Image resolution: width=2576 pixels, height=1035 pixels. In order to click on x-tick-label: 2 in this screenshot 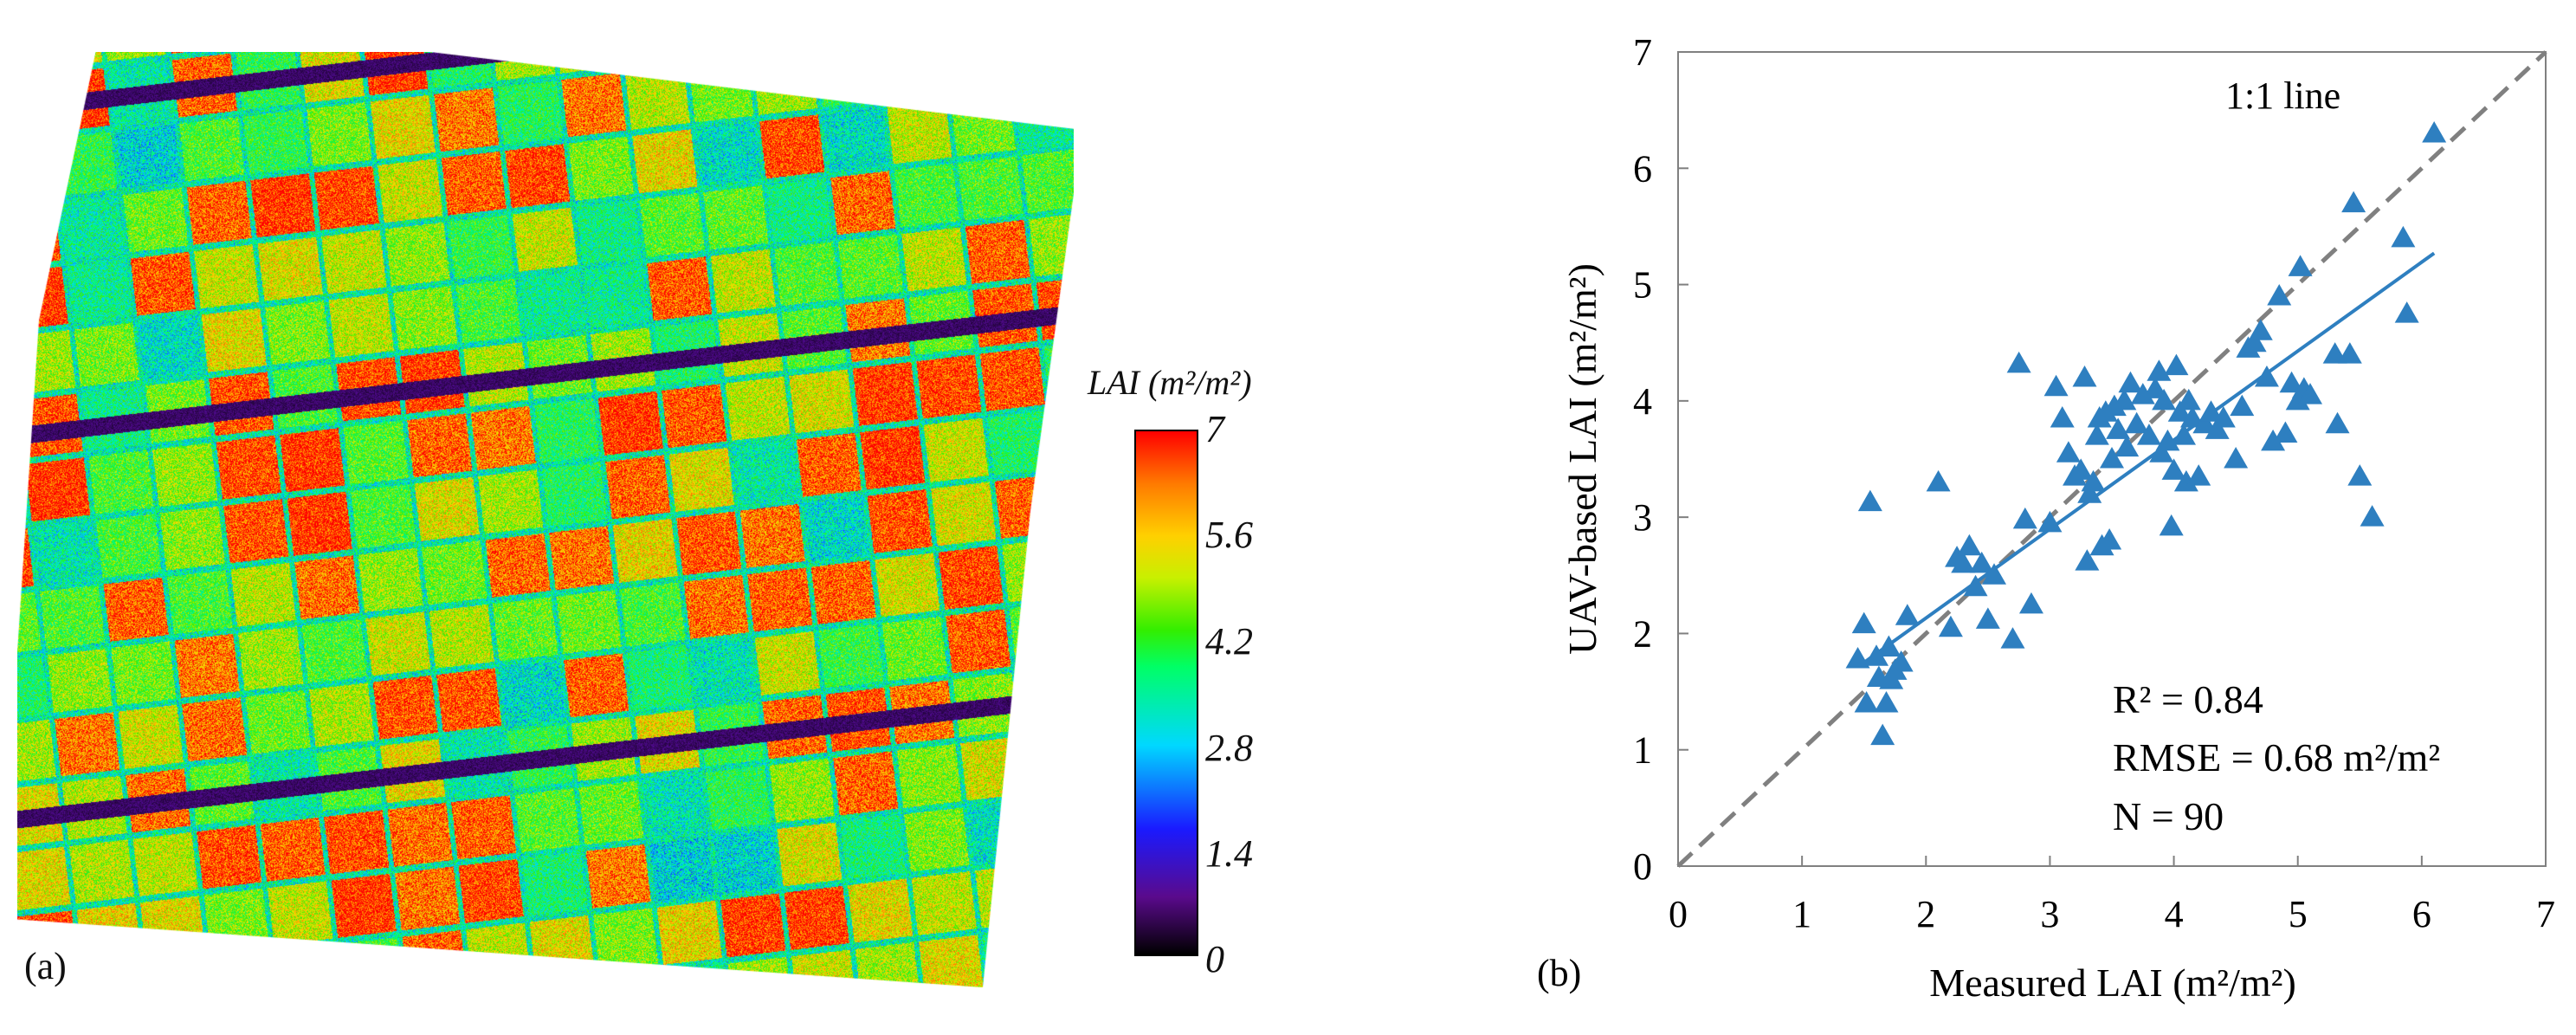, I will do `click(1926, 914)`.